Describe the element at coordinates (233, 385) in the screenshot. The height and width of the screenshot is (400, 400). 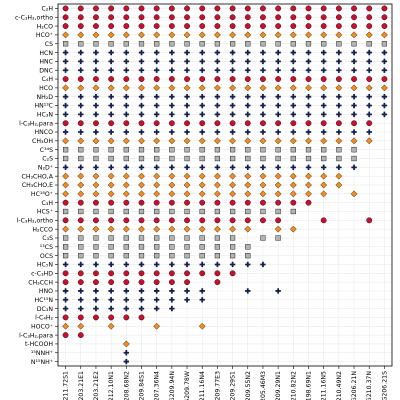
I see `x-tick-label: G209.29S1` at that location.